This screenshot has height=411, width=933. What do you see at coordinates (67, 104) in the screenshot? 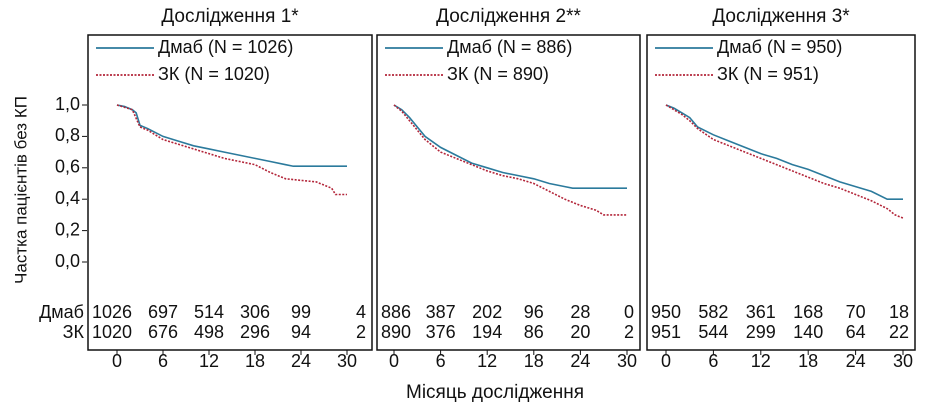
I see `y-tick-label: 1,0` at bounding box center [67, 104].